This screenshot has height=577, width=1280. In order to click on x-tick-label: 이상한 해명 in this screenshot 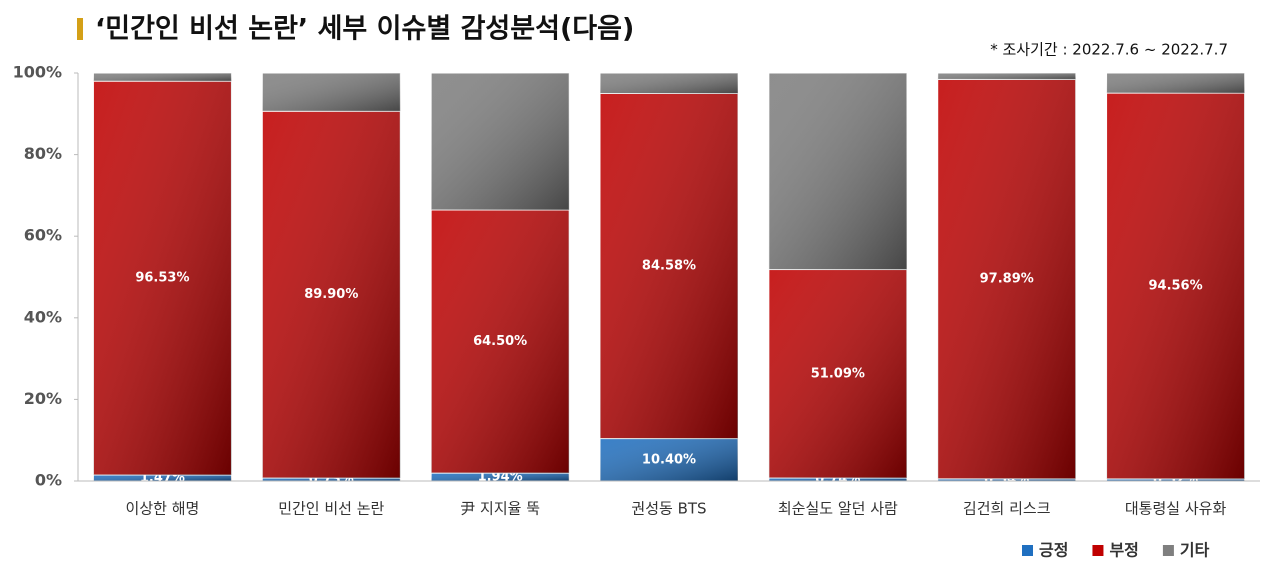, I will do `click(163, 509)`.